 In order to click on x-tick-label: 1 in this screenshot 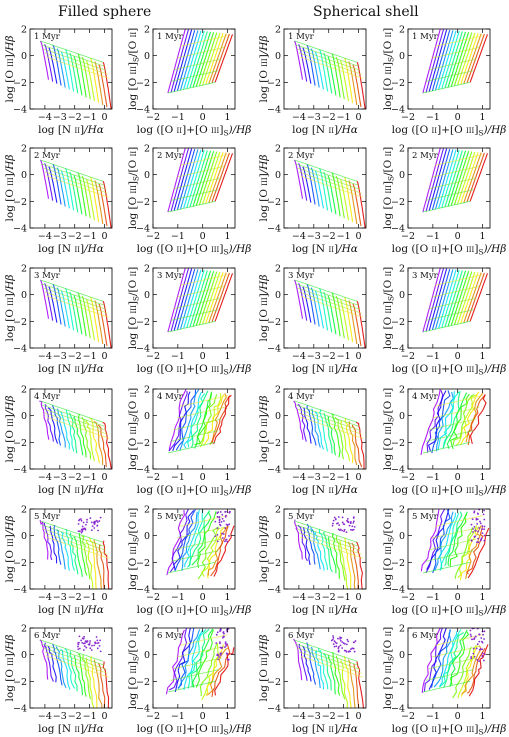, I will do `click(228, 236)`.